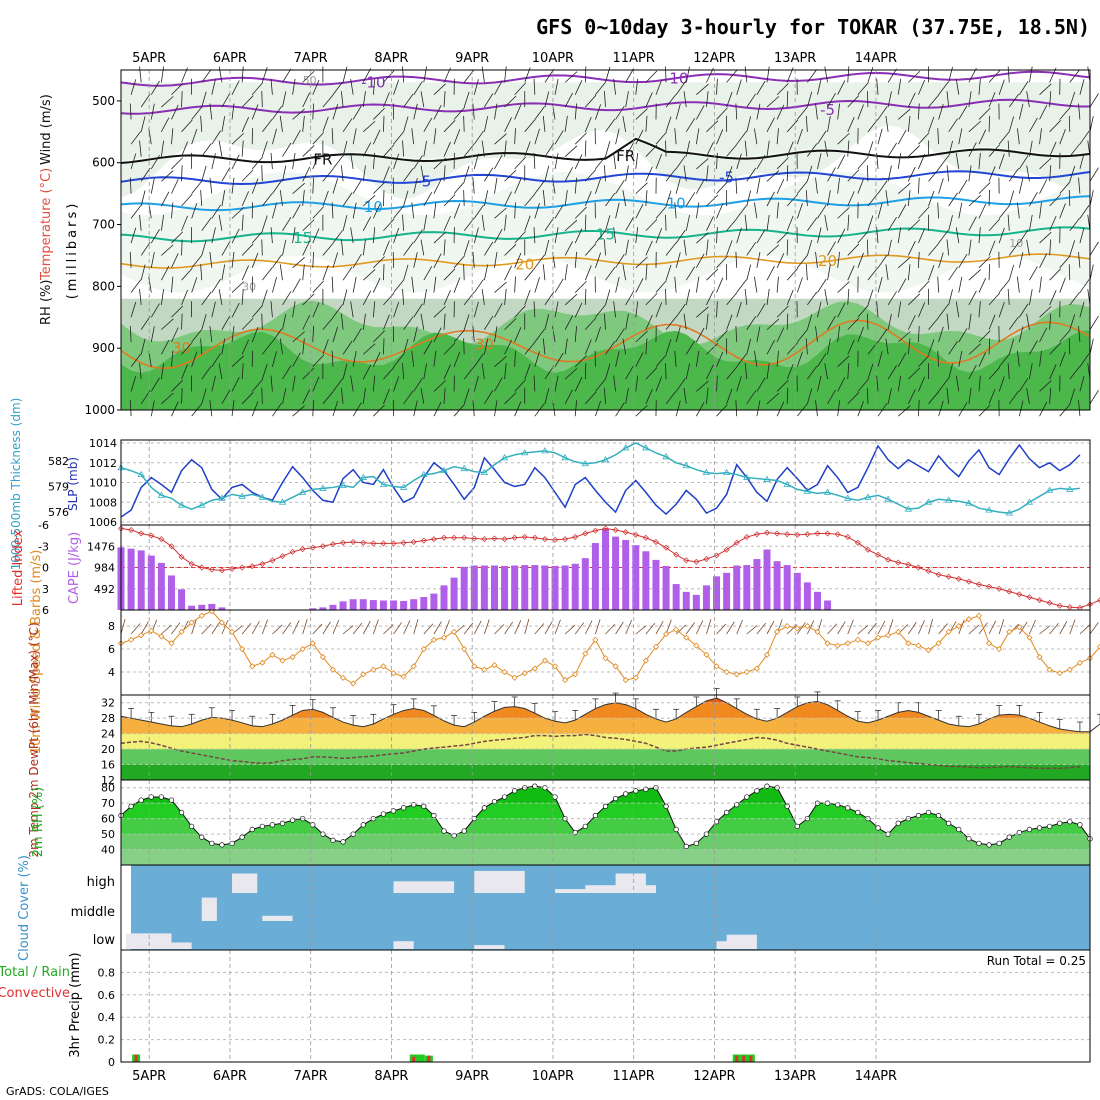 This screenshot has width=1100, height=1100. I want to click on temperature-axis-label: 2m Temp 2m DewPt (6hr Min/Max) (°C), so click(34, 739).